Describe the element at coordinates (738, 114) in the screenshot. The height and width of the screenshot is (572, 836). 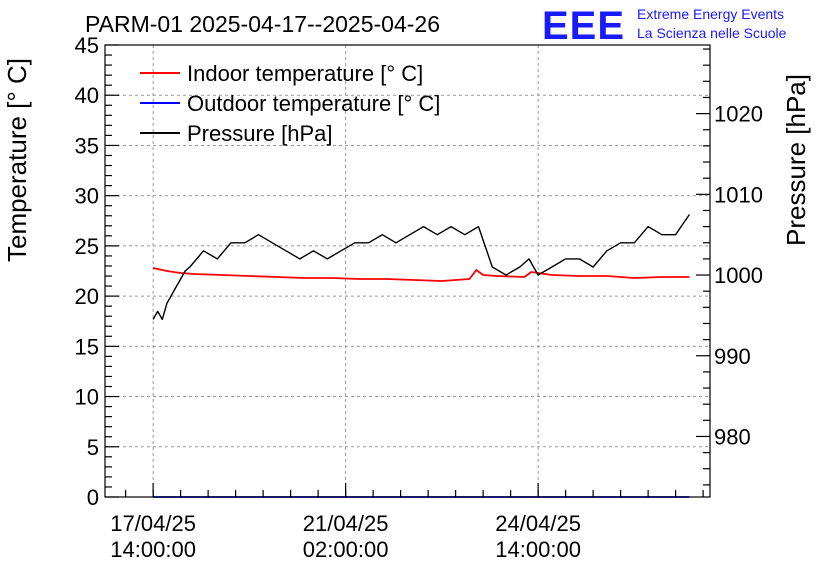
I see `y2-tick-label: 1020` at that location.